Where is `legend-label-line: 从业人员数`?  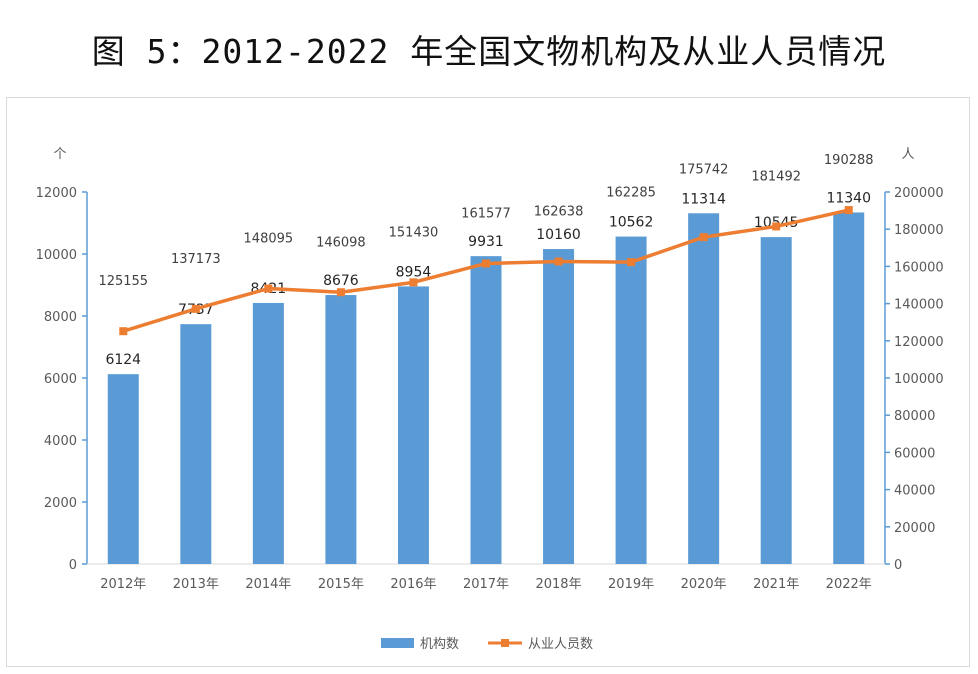 legend-label-line: 从业人员数 is located at coordinates (560, 644).